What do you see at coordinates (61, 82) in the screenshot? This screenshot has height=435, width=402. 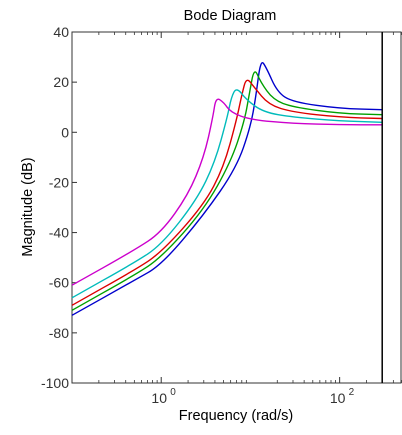 I see `y-tick-label: 20` at bounding box center [61, 82].